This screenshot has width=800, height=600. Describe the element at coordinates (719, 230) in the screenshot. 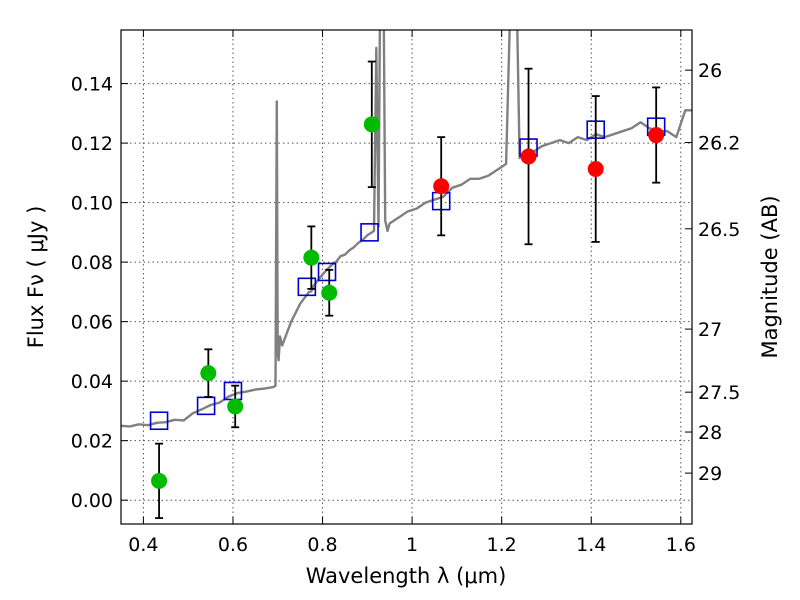

I see `y2-tick-label: 26.5` at that location.